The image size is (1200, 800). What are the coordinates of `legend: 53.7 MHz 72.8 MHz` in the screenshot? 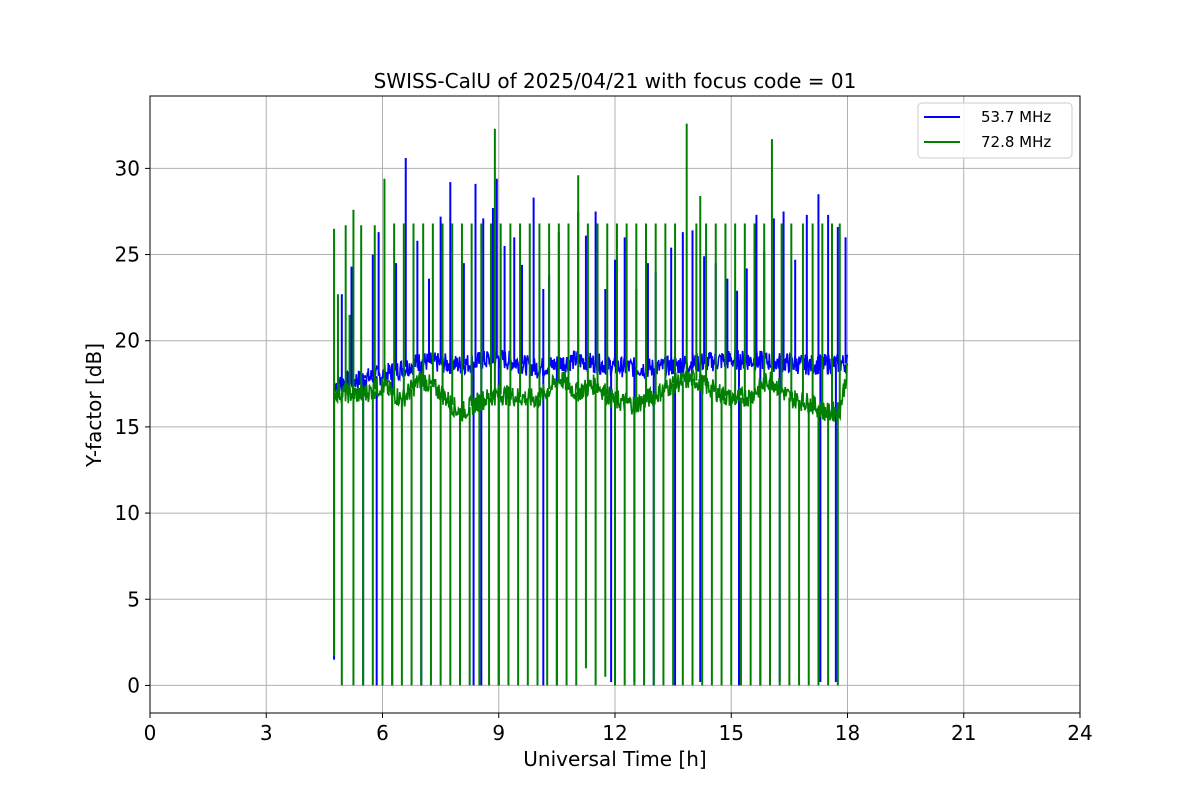 It's located at (995, 130).